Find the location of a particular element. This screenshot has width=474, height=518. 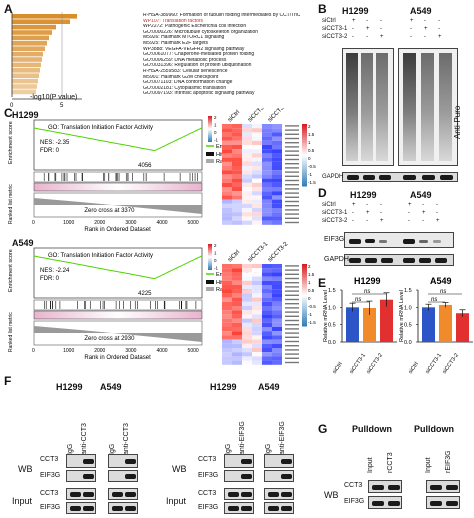

legend-swatch is located at coordinates (210, 289).